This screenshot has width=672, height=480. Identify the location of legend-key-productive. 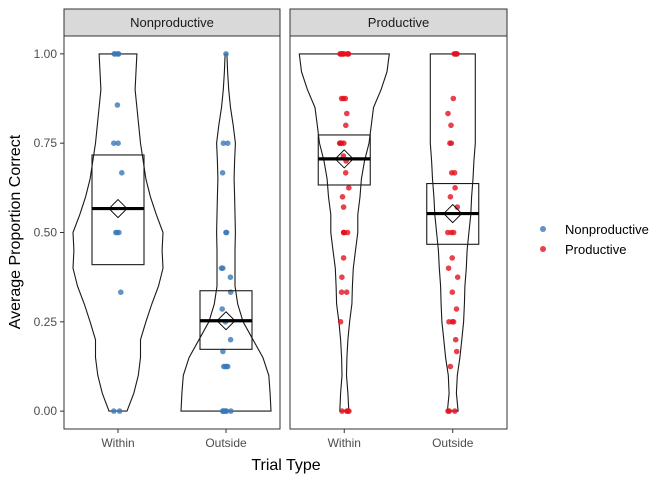
(543, 249).